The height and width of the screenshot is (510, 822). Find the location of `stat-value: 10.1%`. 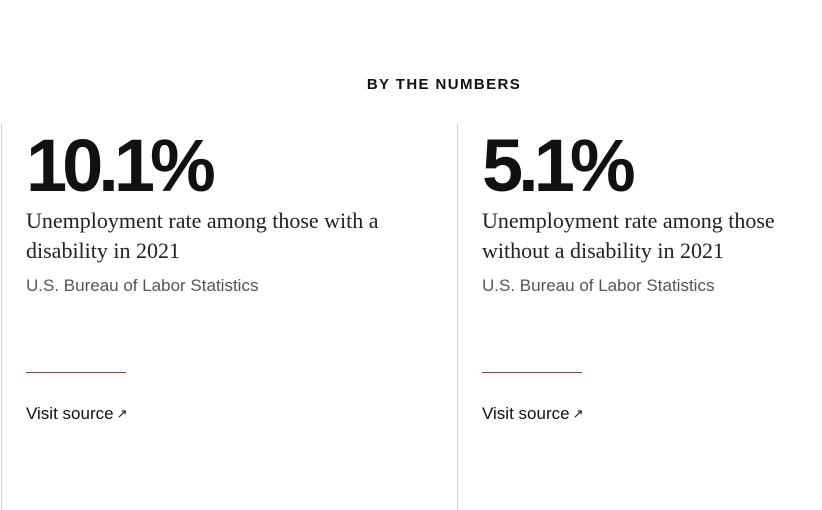

stat-value: 10.1% is located at coordinates (121, 165).